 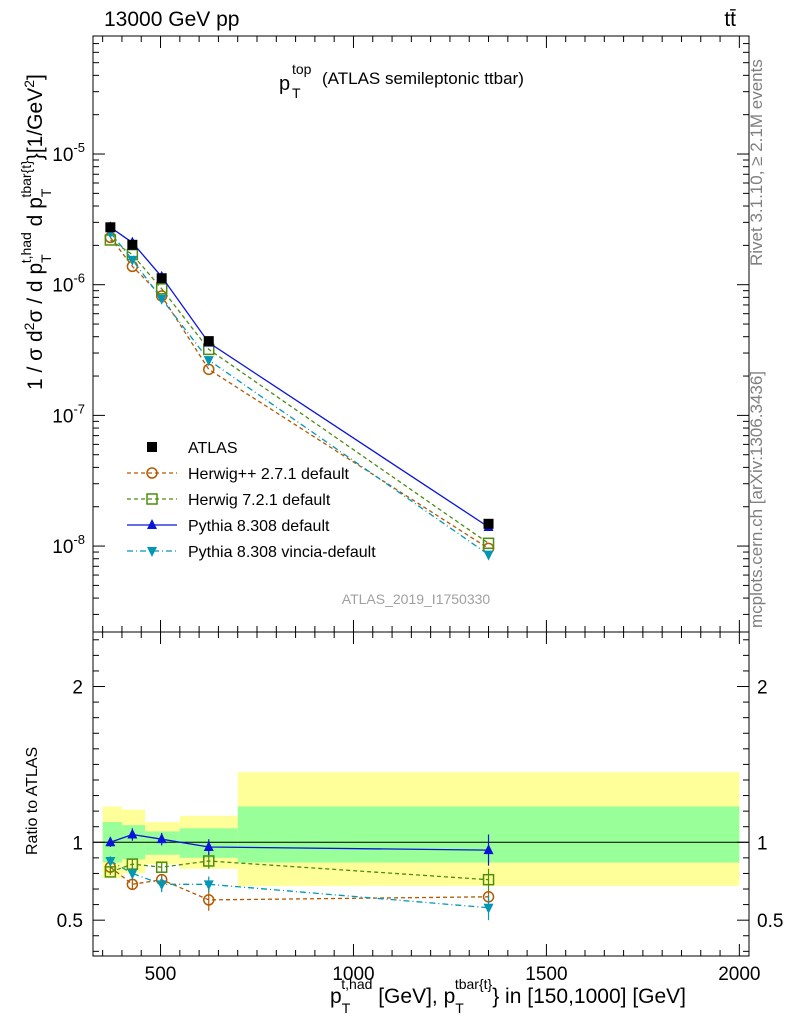 What do you see at coordinates (296, 93) in the screenshot?
I see `main-title-sub: T` at bounding box center [296, 93].